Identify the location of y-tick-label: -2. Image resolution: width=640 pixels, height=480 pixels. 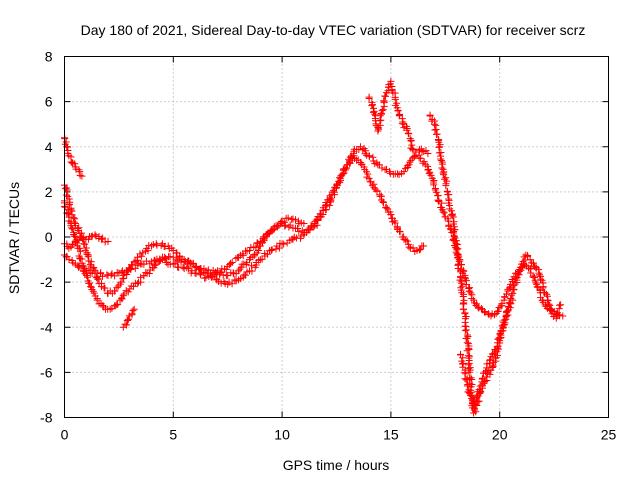
(46, 282).